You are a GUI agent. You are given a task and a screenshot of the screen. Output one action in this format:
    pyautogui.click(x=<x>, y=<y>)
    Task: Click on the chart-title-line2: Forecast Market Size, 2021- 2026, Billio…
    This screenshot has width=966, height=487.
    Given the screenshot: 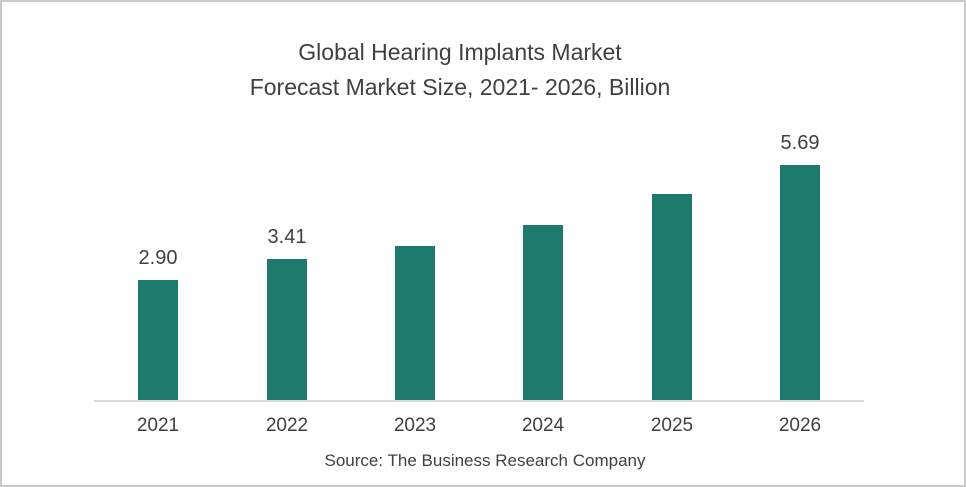 What is the action you would take?
    pyautogui.click(x=460, y=87)
    